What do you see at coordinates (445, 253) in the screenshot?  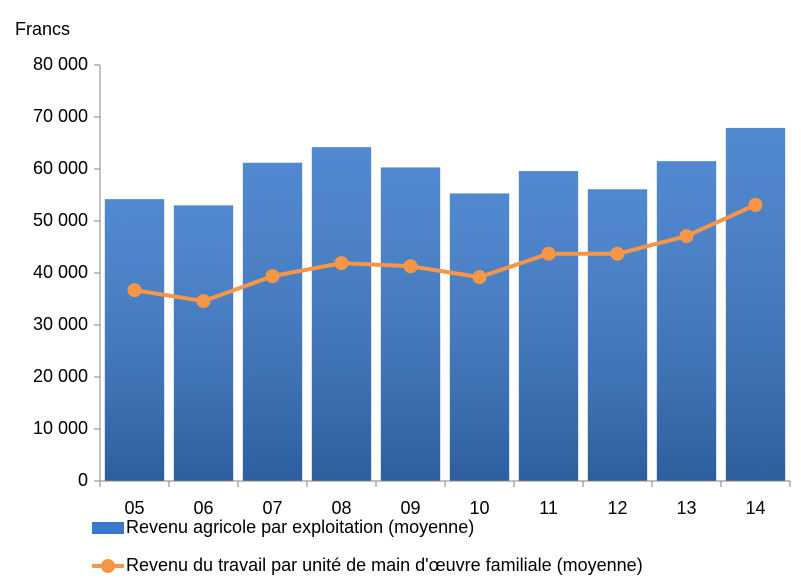 I see `line` at bounding box center [445, 253].